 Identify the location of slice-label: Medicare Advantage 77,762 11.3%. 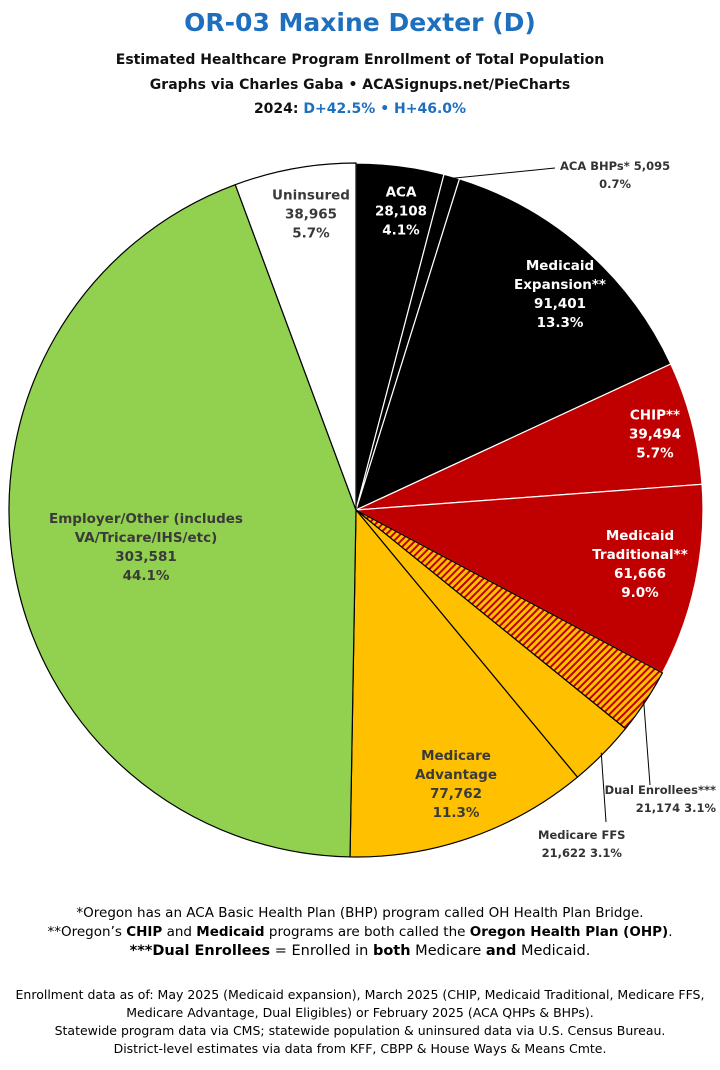
(456, 785).